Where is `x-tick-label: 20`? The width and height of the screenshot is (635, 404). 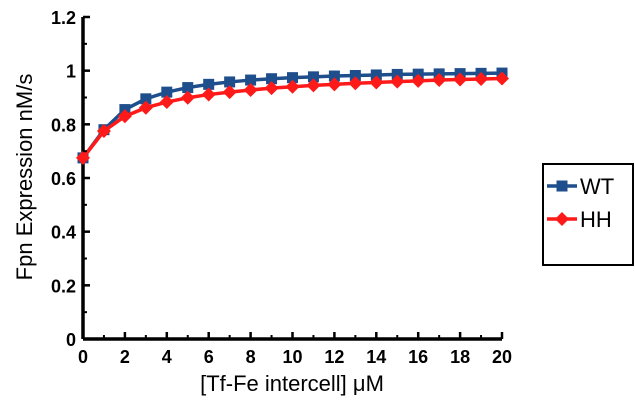 x-tick-label: 20 is located at coordinates (502, 357).